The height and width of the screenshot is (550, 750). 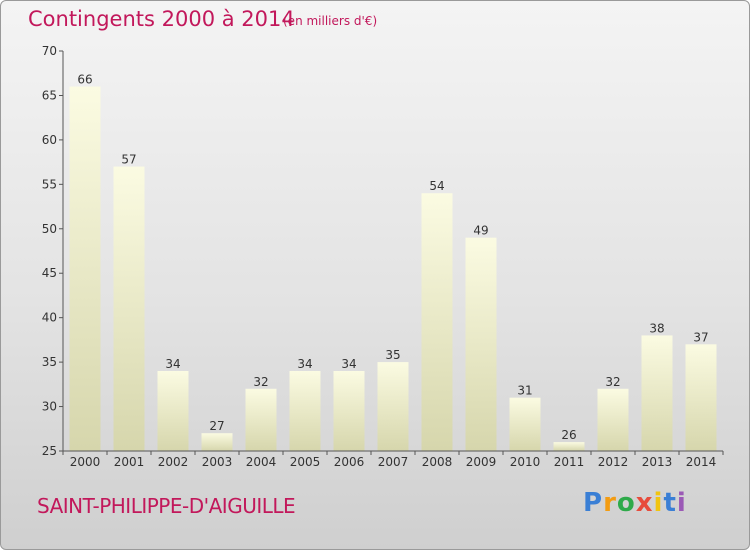 I want to click on y-tick-label: 55, so click(x=49, y=184).